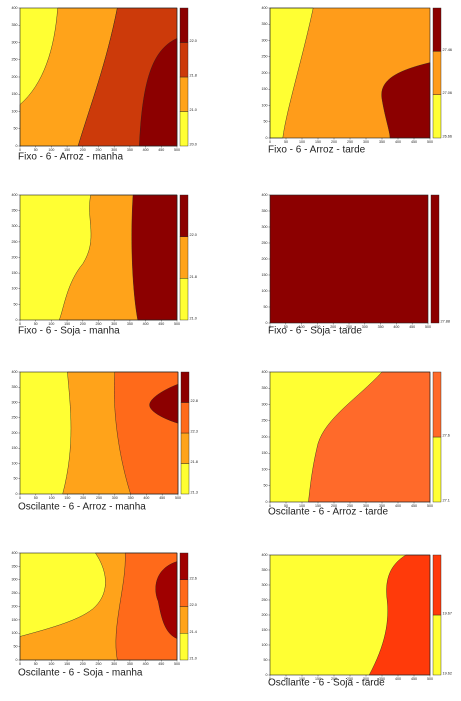 Image resolution: width=461 pixels, height=701 pixels. Describe the element at coordinates (448, 137) in the screenshot. I see `colorbar-label: 26.66` at that location.